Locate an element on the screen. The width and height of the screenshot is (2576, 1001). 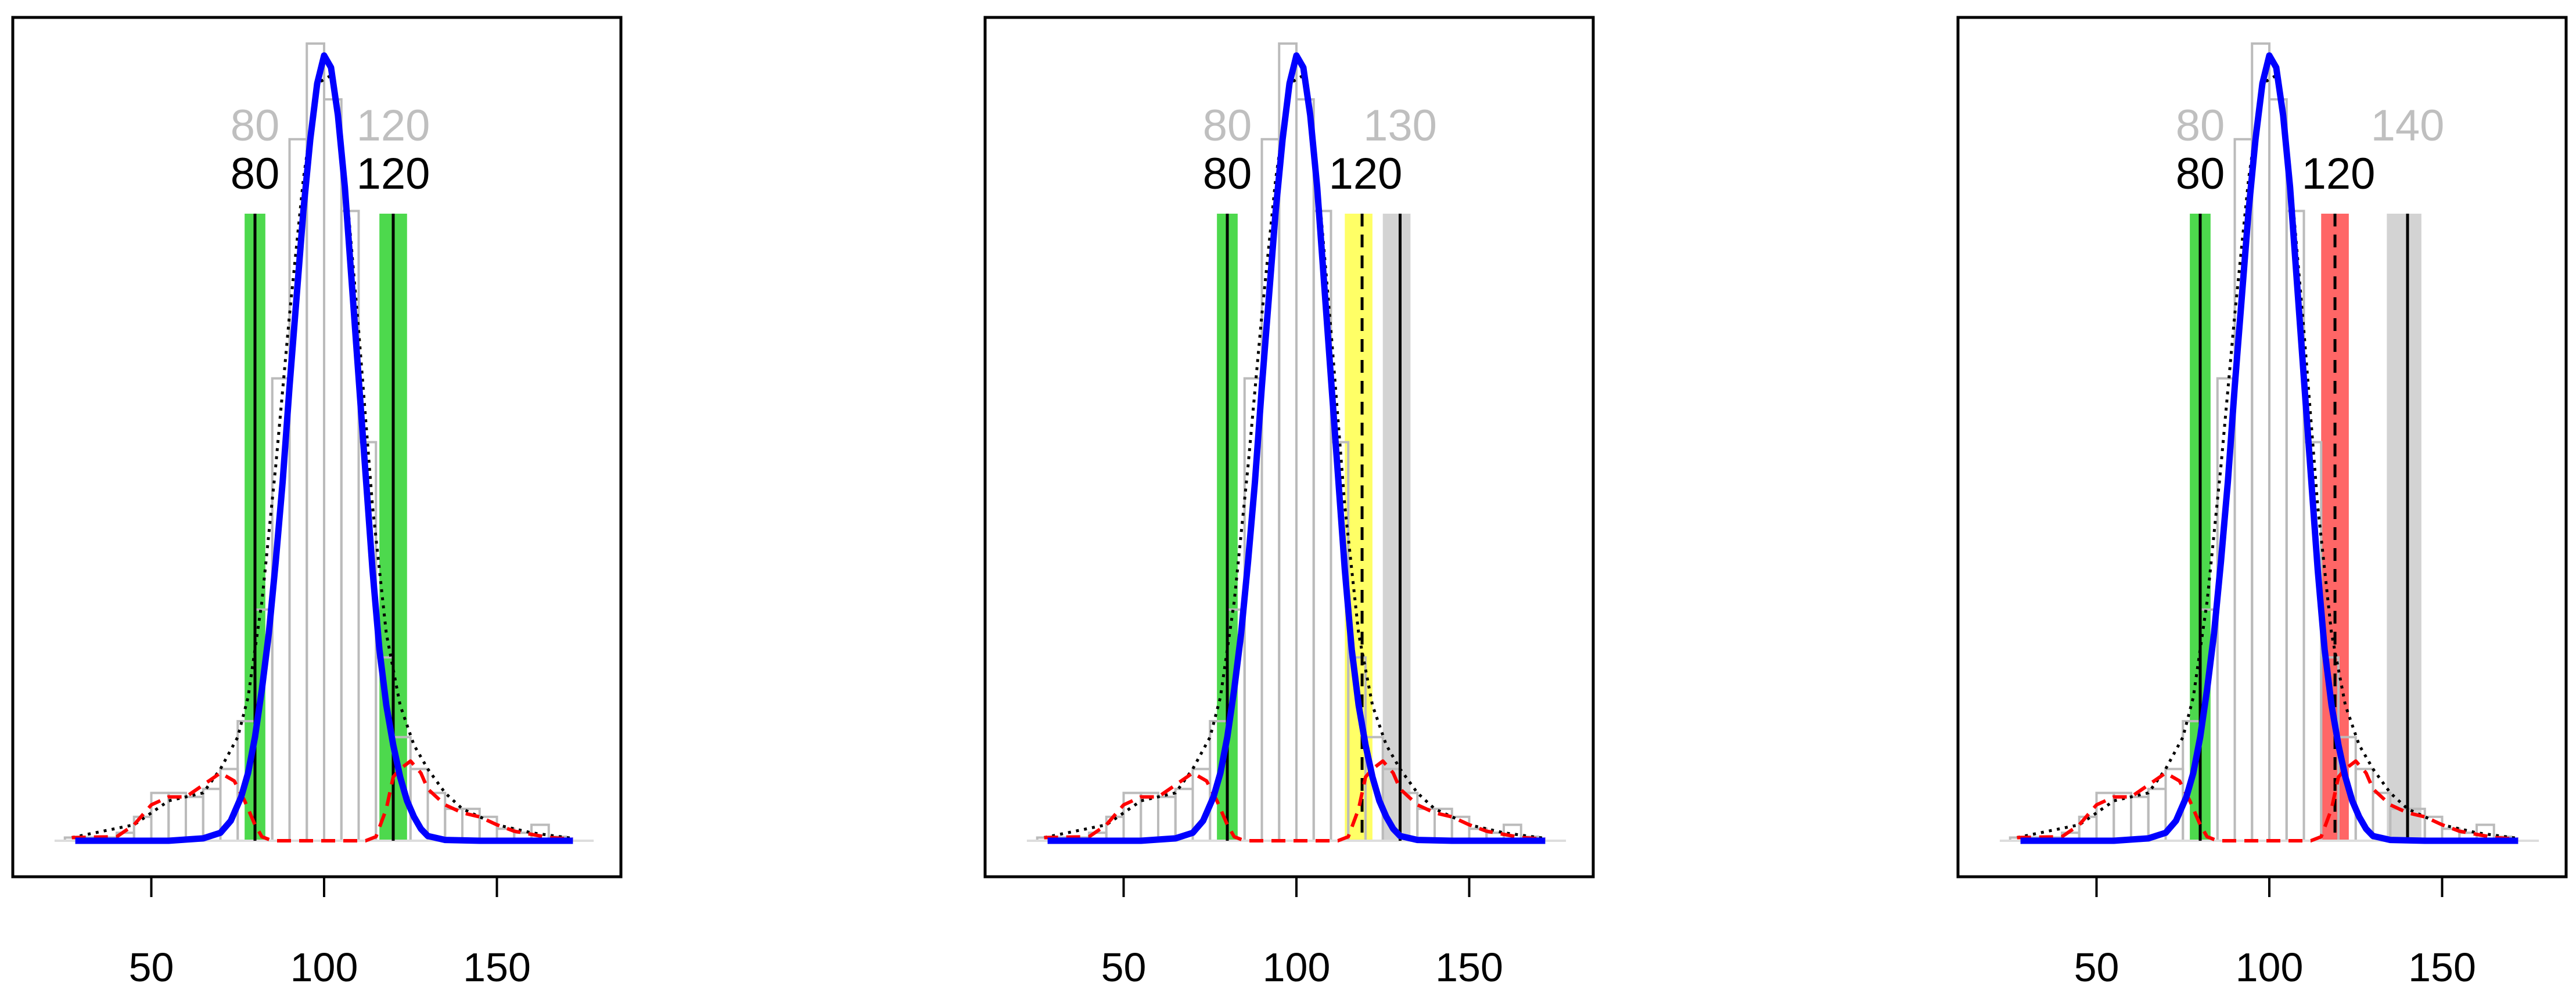
top-threshold-label: 120 is located at coordinates (393, 126).